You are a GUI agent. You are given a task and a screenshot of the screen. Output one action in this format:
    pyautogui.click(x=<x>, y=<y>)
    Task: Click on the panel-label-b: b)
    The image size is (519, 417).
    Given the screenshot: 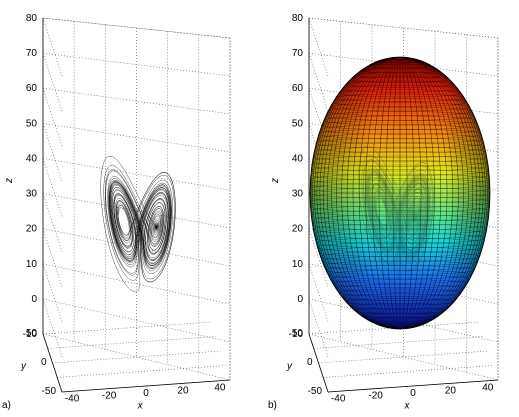 What is the action you would take?
    pyautogui.click(x=272, y=405)
    